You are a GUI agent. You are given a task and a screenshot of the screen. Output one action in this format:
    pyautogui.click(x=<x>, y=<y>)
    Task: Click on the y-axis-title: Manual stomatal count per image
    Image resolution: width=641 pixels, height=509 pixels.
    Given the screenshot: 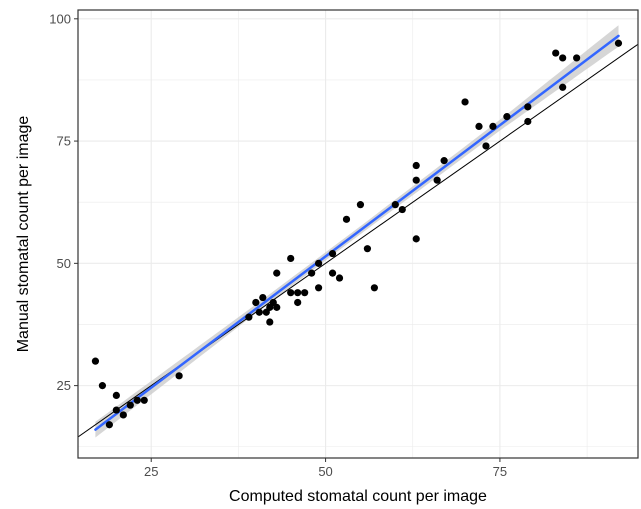 What is the action you would take?
    pyautogui.click(x=23, y=234)
    